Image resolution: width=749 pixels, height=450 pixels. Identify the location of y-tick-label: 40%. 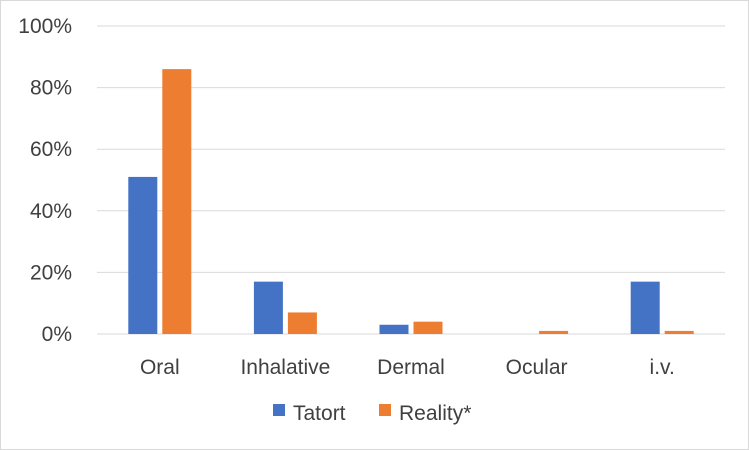
(51, 211).